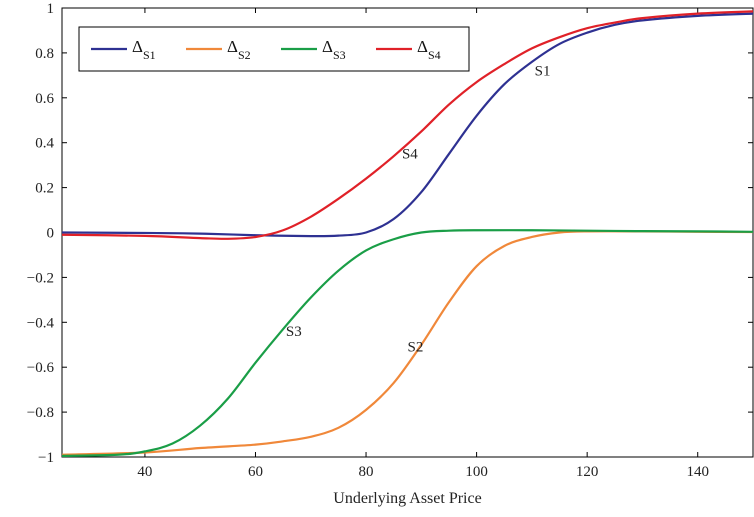 The width and height of the screenshot is (754, 517). What do you see at coordinates (44, 54) in the screenshot?
I see `y-tick-label: 0.8` at bounding box center [44, 54].